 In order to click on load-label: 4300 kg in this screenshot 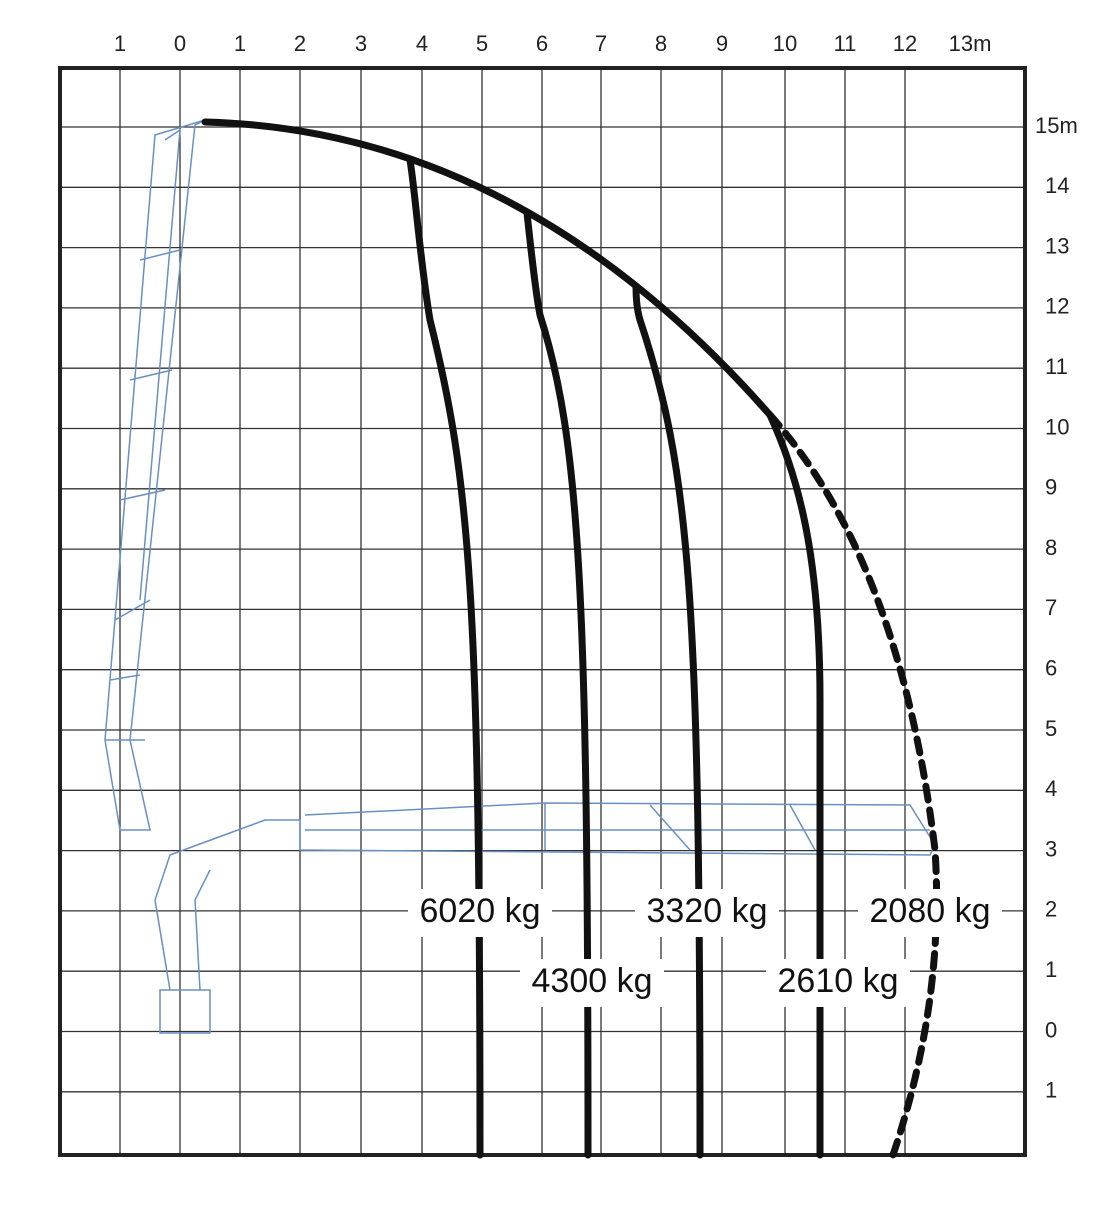, I will do `click(592, 981)`.